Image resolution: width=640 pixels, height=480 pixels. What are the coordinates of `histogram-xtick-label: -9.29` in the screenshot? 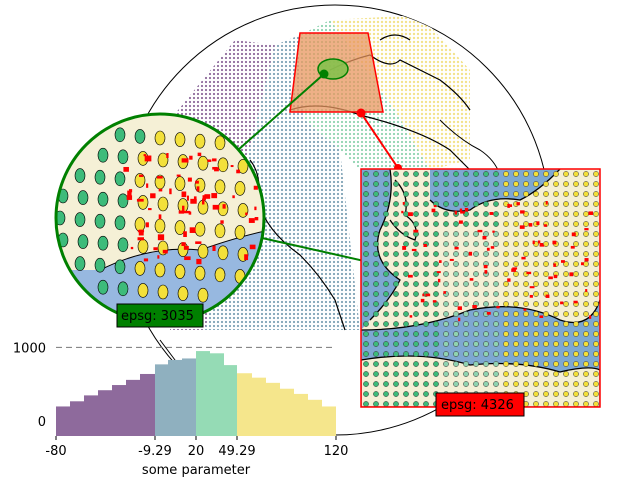 It's located at (155, 451).